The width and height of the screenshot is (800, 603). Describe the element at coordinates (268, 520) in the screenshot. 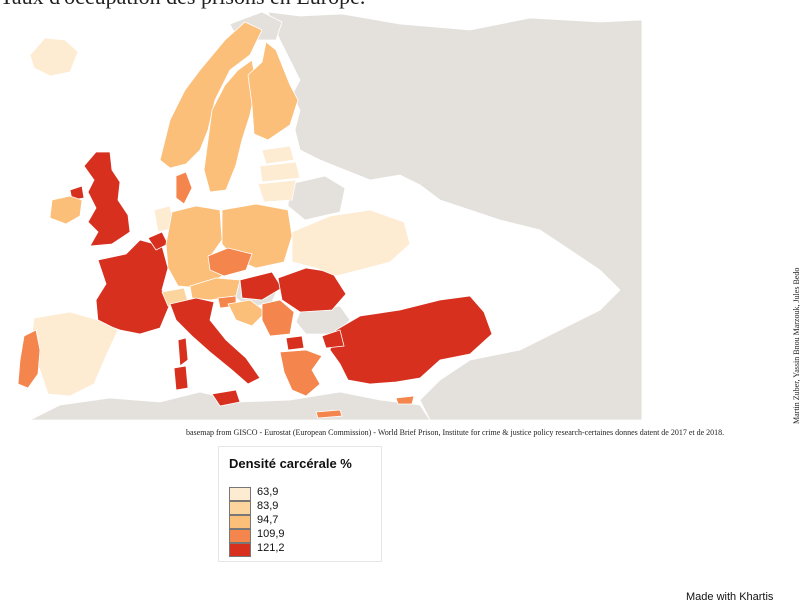

I see `legend-label: 94,7` at that location.